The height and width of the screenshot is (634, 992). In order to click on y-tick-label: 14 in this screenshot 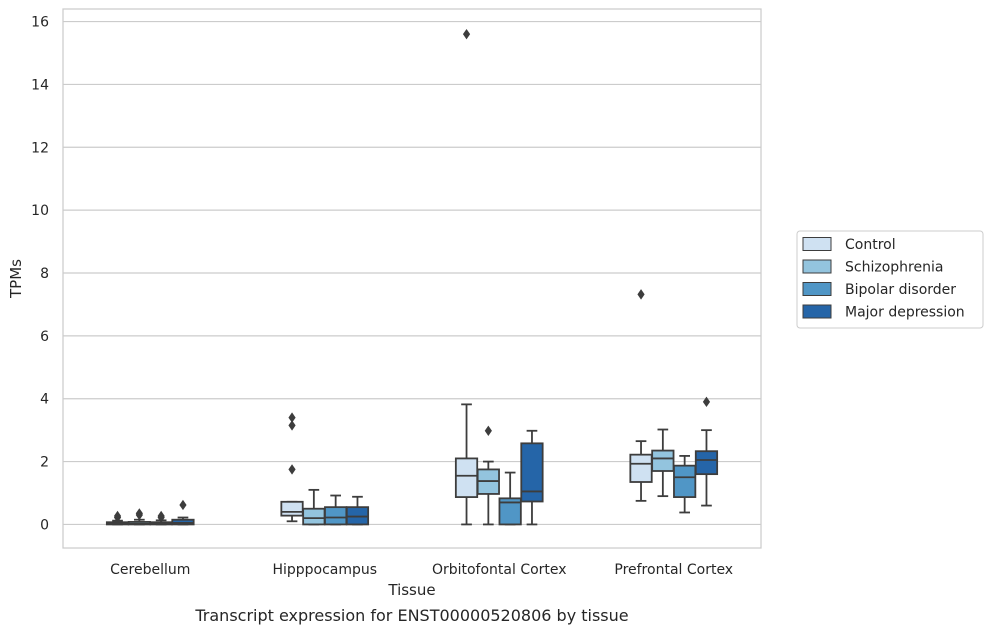, I will do `click(40, 85)`.